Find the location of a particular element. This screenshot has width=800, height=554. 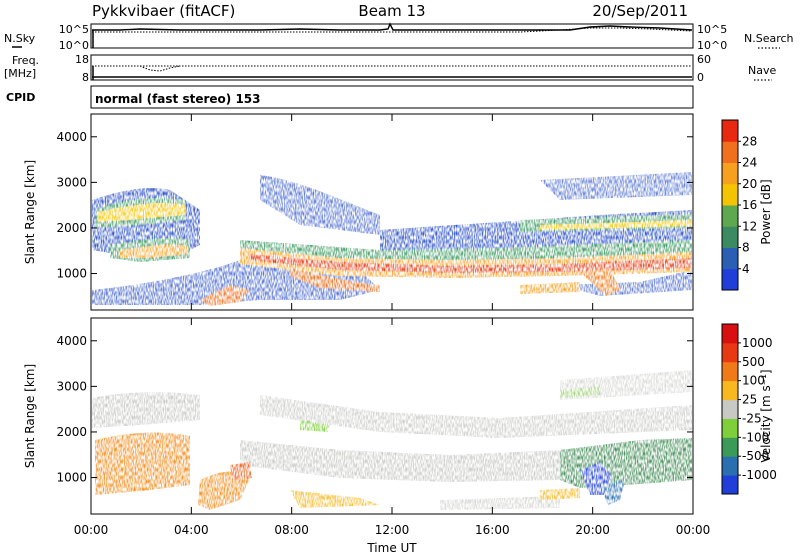

x-tick-label: 20:00 is located at coordinates (592, 530).